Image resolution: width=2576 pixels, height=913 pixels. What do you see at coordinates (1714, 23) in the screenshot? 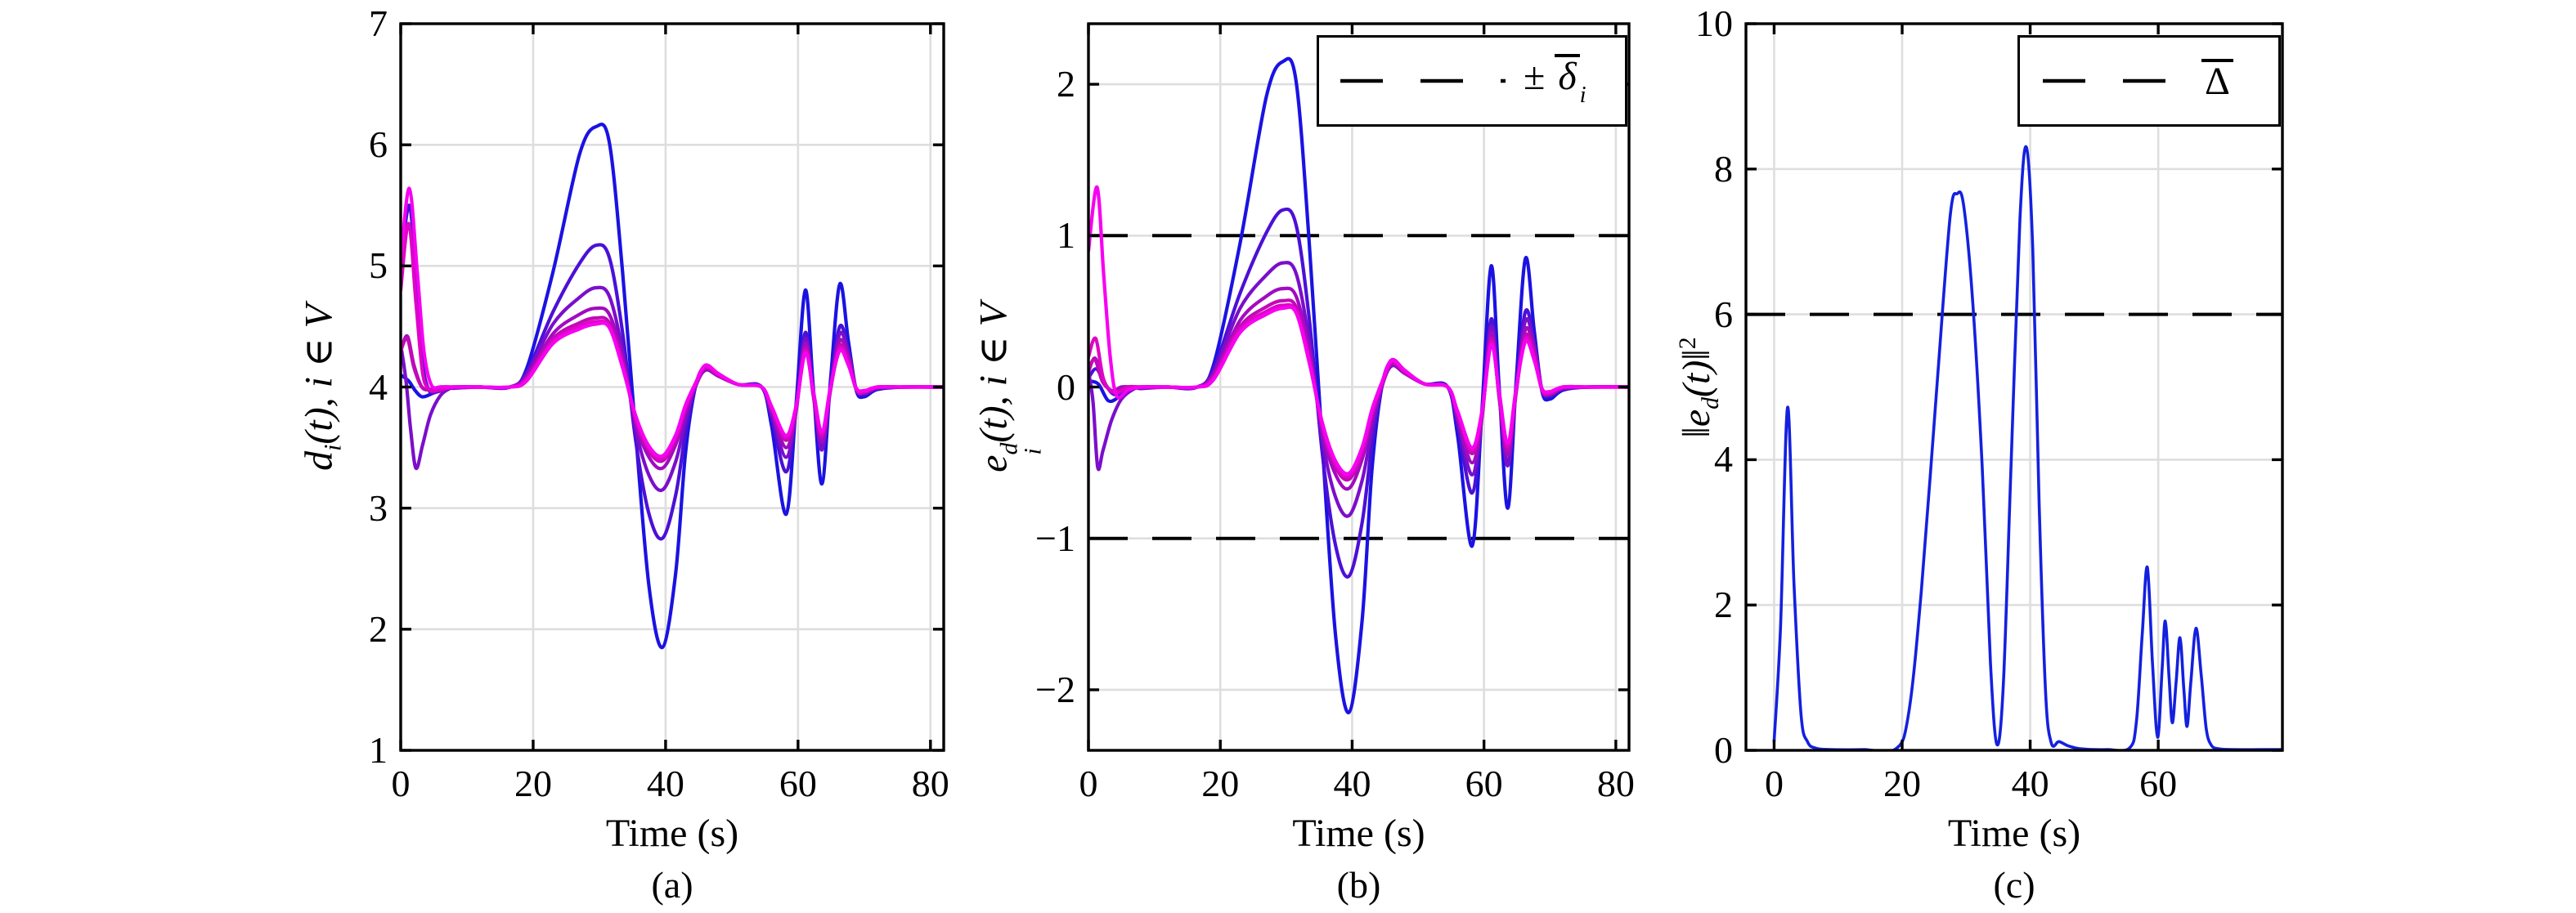
I see `y-tick-label-c: 10` at bounding box center [1714, 23].